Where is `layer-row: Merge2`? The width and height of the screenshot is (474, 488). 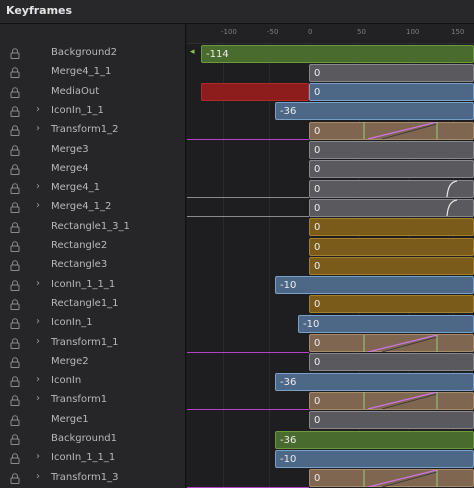
layer-row: Merge2 is located at coordinates (93, 362).